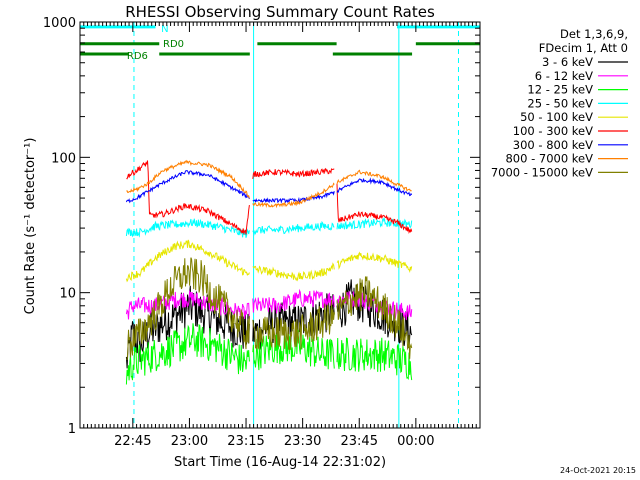 The width and height of the screenshot is (640, 480). Describe the element at coordinates (583, 48) in the screenshot. I see `legend-header-1: FDecim 1, Att 0` at that location.